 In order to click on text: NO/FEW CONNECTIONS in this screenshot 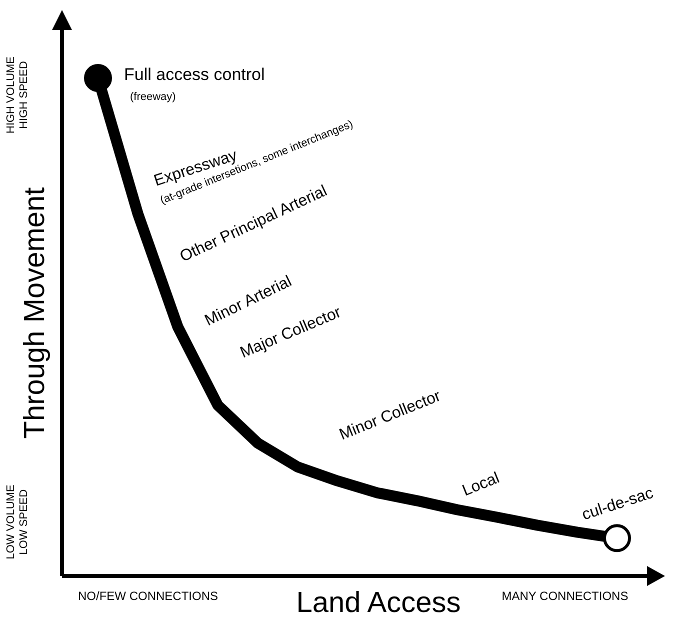, I will do `click(148, 596)`.